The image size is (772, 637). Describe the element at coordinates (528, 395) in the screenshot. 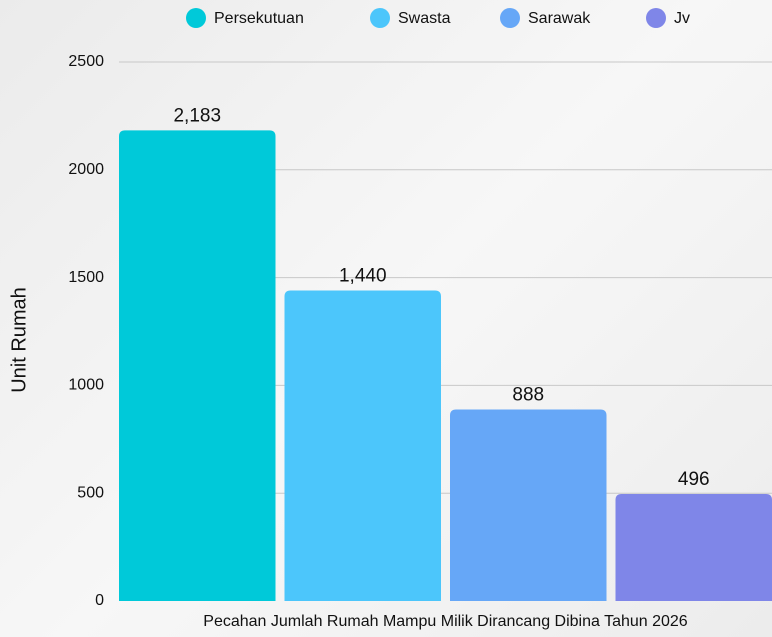

I see `data-label: 888` at that location.